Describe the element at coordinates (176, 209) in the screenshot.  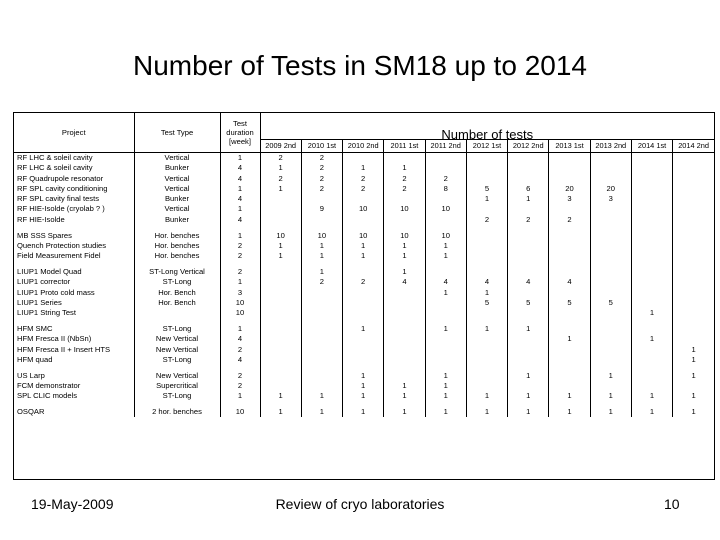
I see `test-type-cell: Vertical` at that location.